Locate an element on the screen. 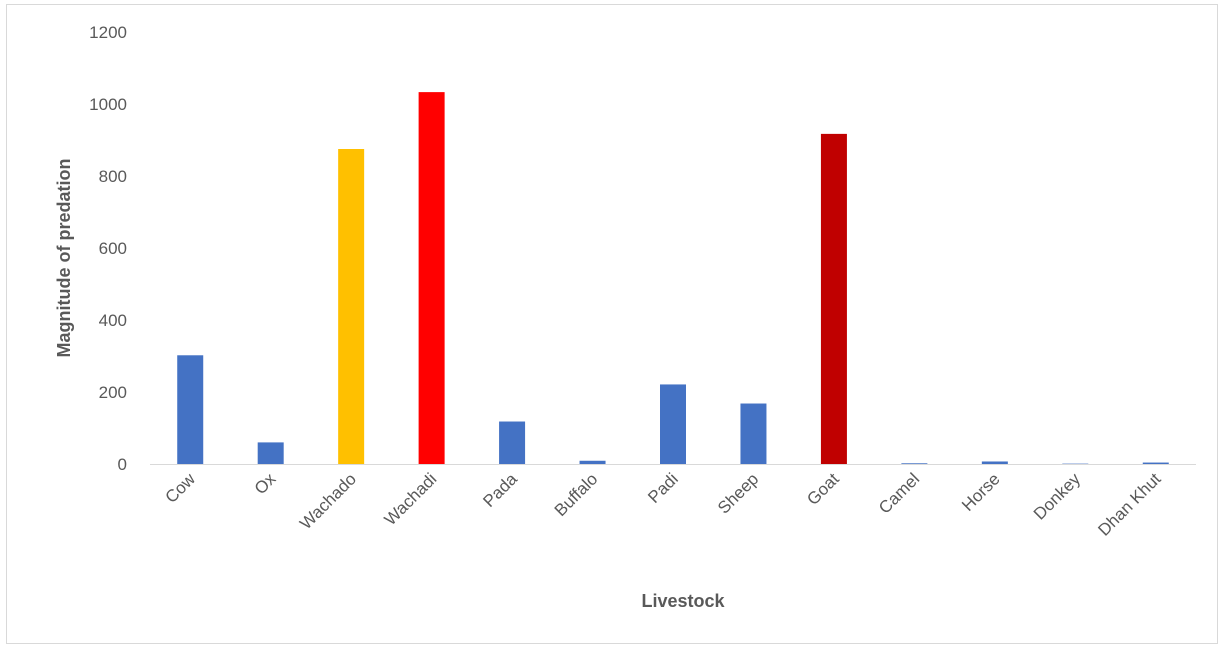  bar-dhan-khut is located at coordinates (1155, 463).